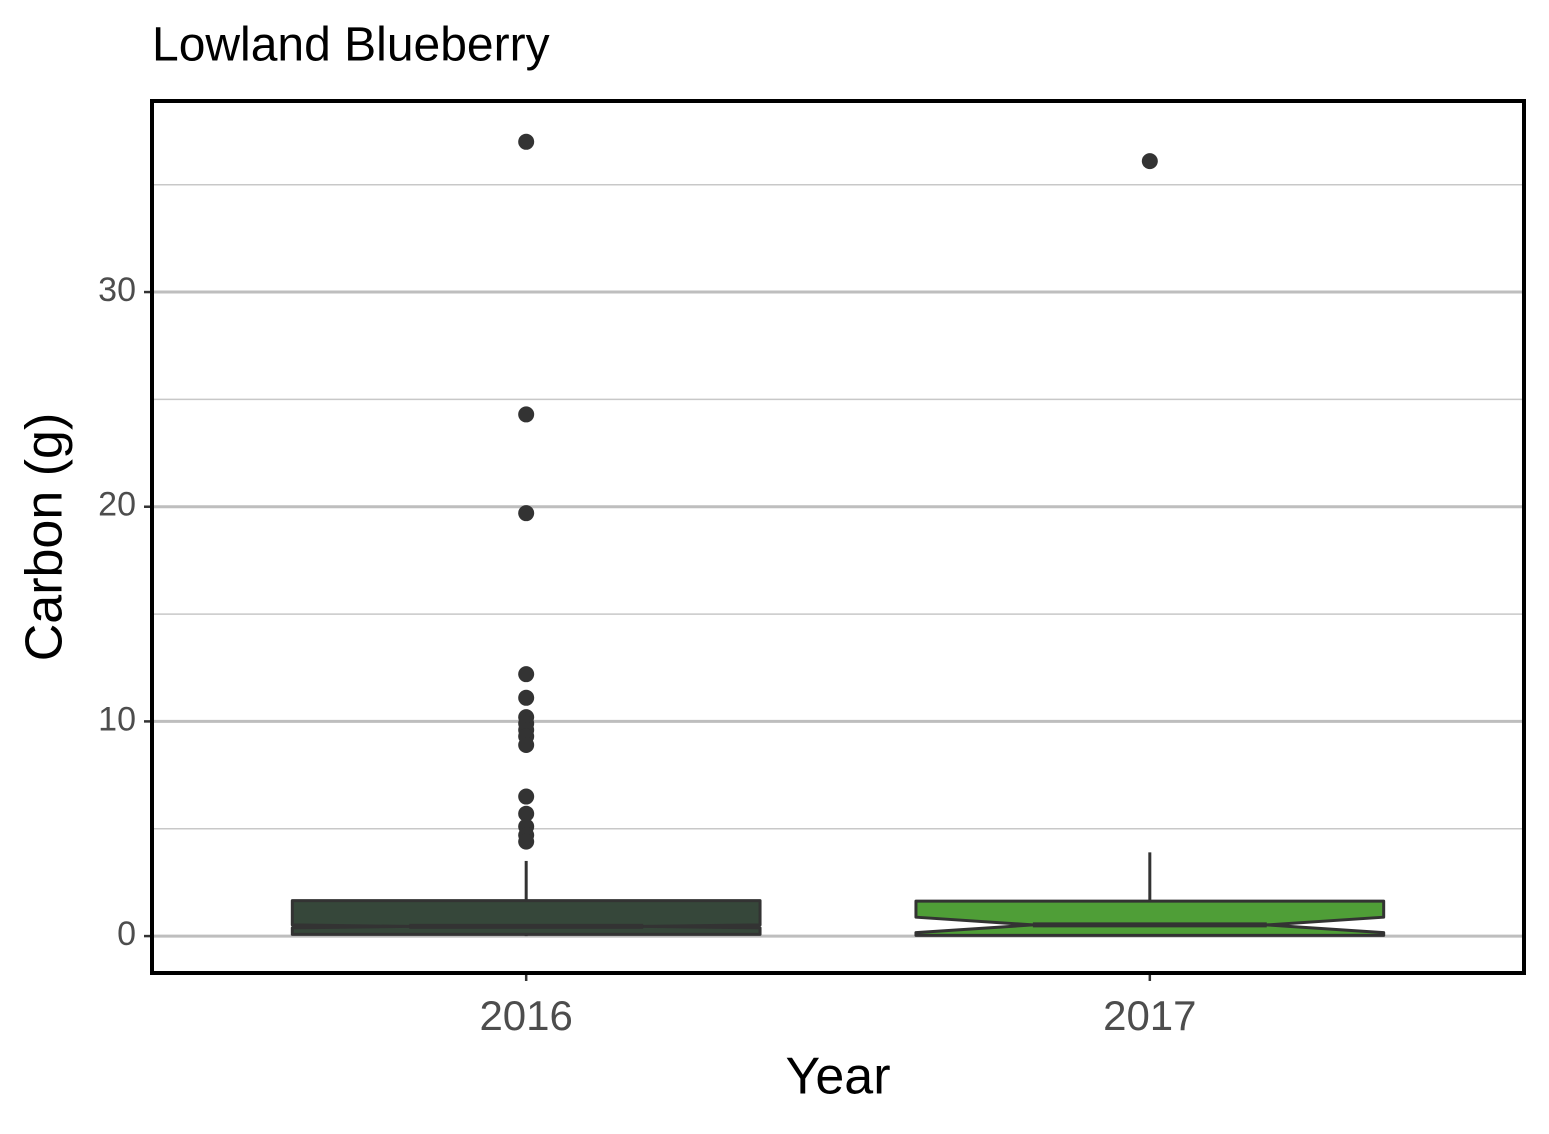 This screenshot has width=1549, height=1134. What do you see at coordinates (1149, 1015) in the screenshot?
I see `x-tick-label: 2017` at bounding box center [1149, 1015].